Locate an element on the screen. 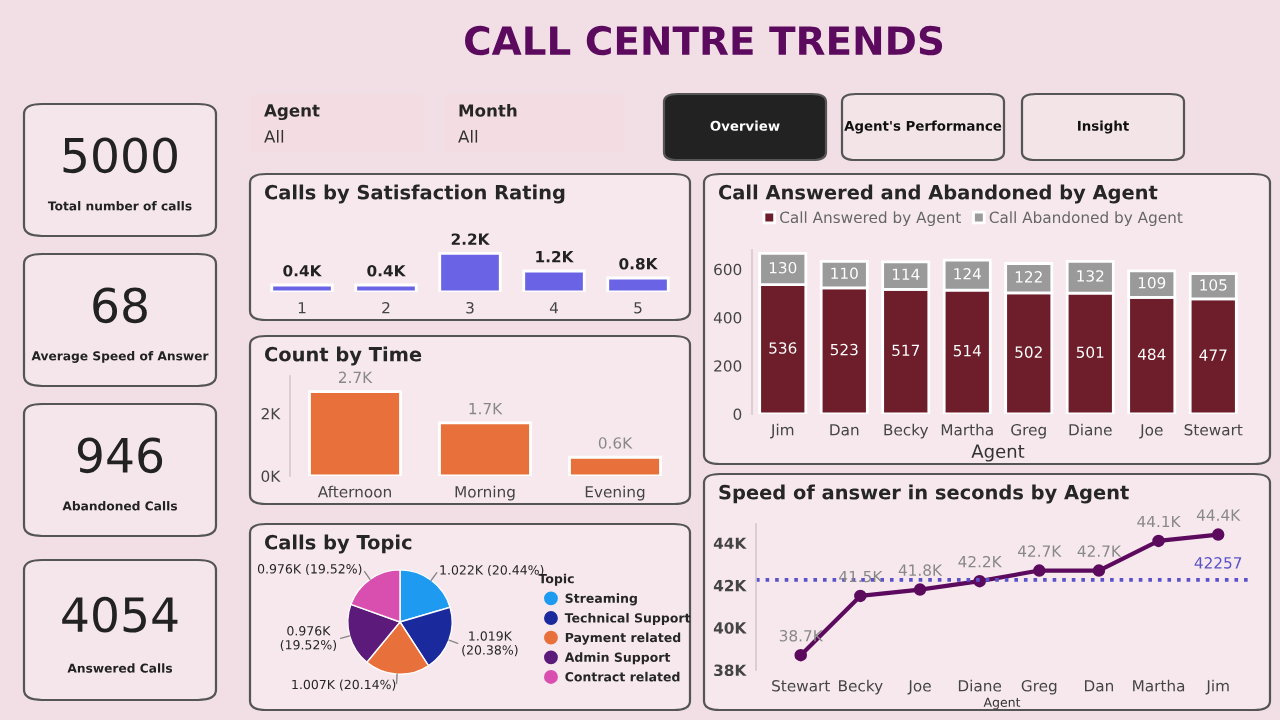  chart-title: Speed of answer in seconds by Agent is located at coordinates (924, 494).